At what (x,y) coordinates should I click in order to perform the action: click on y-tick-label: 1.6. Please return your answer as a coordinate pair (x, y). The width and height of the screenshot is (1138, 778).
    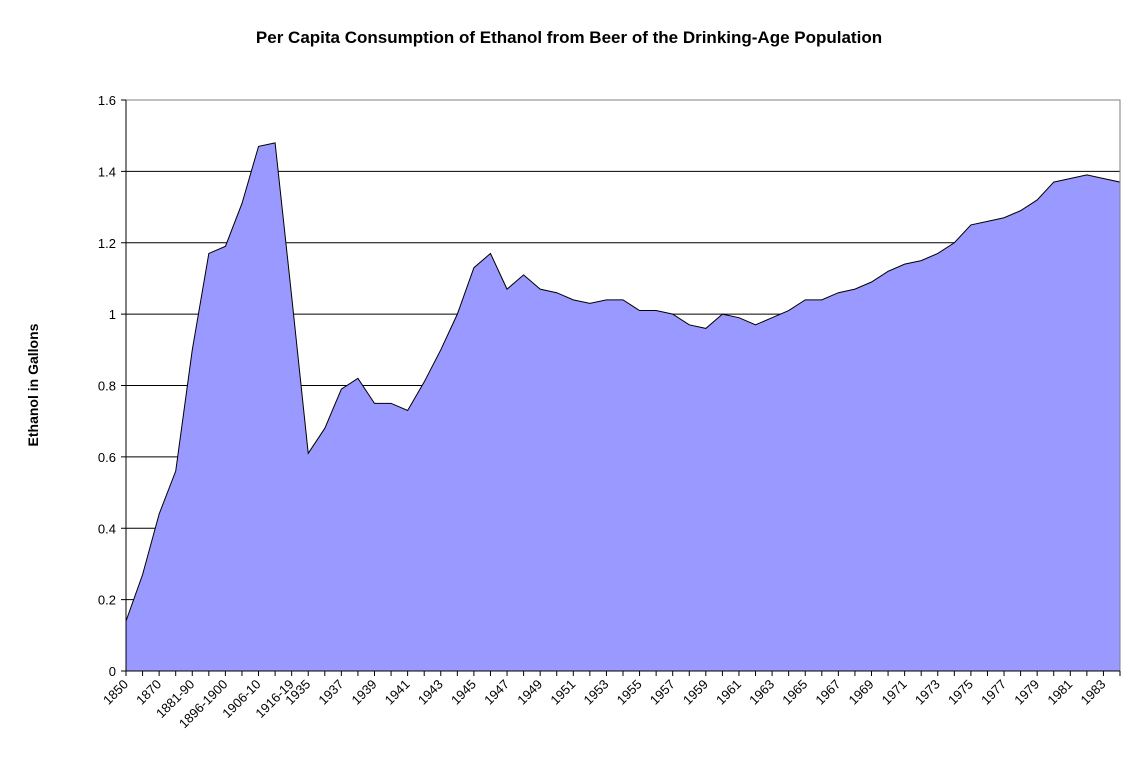
    Looking at the image, I should click on (107, 100).